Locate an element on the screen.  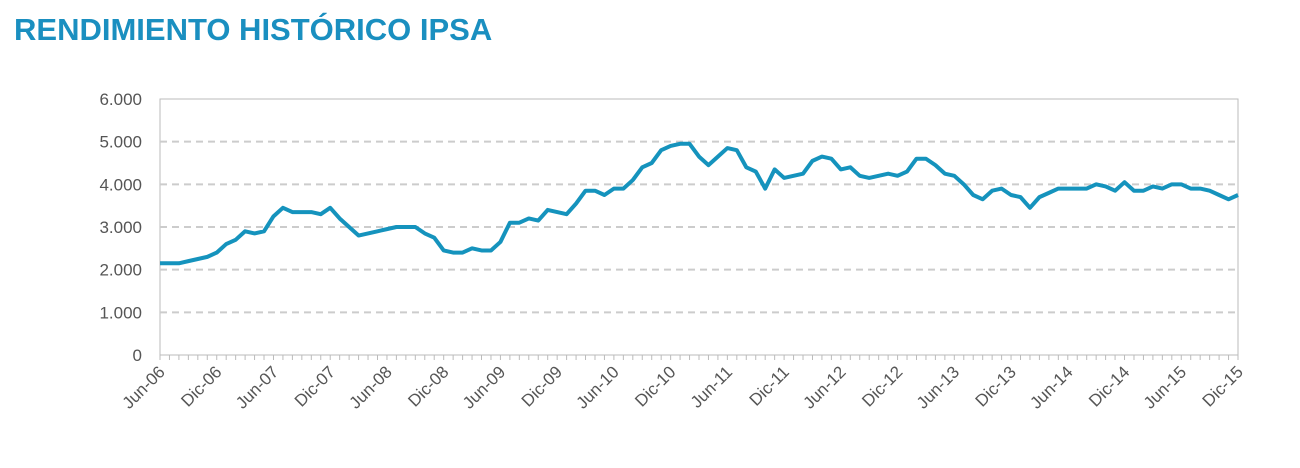
x-tick-label: Jun-08 is located at coordinates (371, 387).